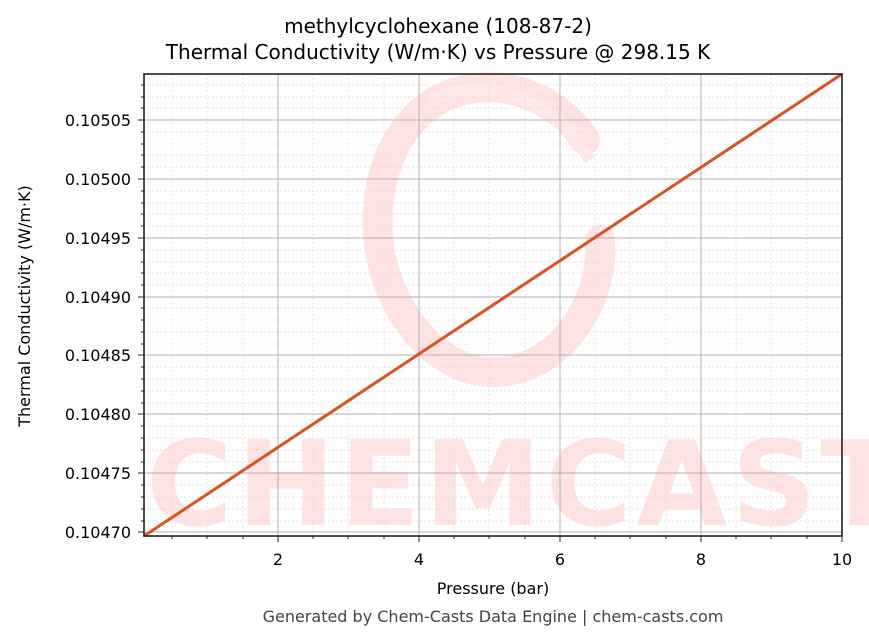 This screenshot has height=644, width=869. Describe the element at coordinates (701, 559) in the screenshot. I see `x-tick-label: 8` at that location.